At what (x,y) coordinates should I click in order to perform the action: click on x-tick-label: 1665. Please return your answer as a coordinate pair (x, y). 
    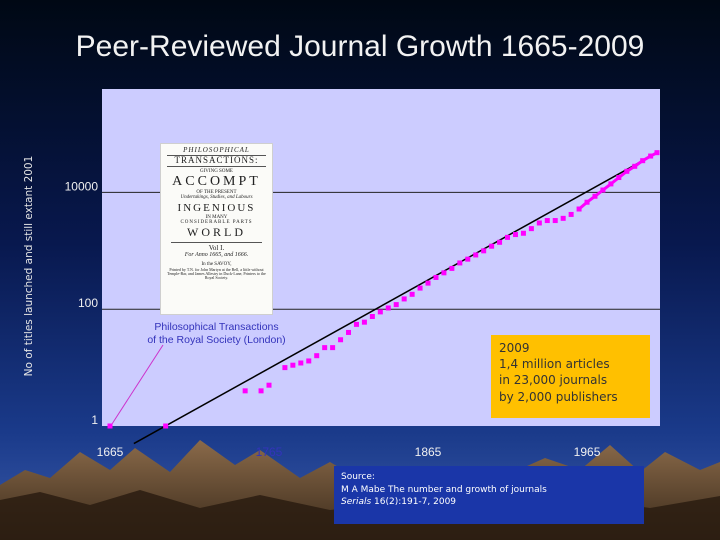
    Looking at the image, I should click on (110, 452).